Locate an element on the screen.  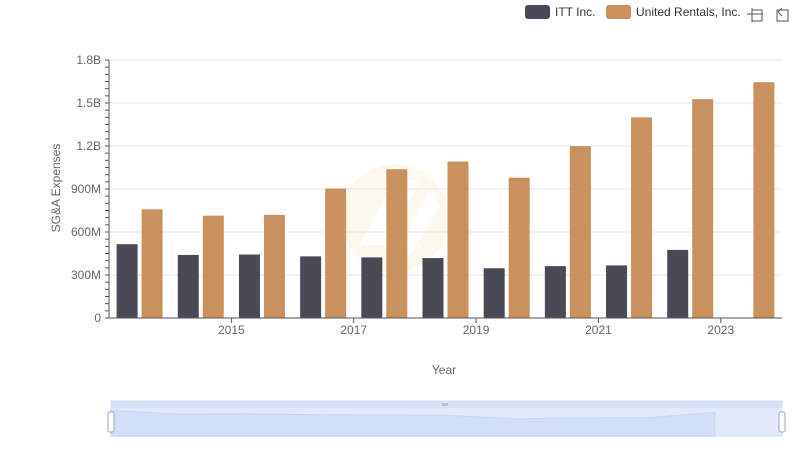
legend-item-itt: ITT Inc. is located at coordinates (560, 12).